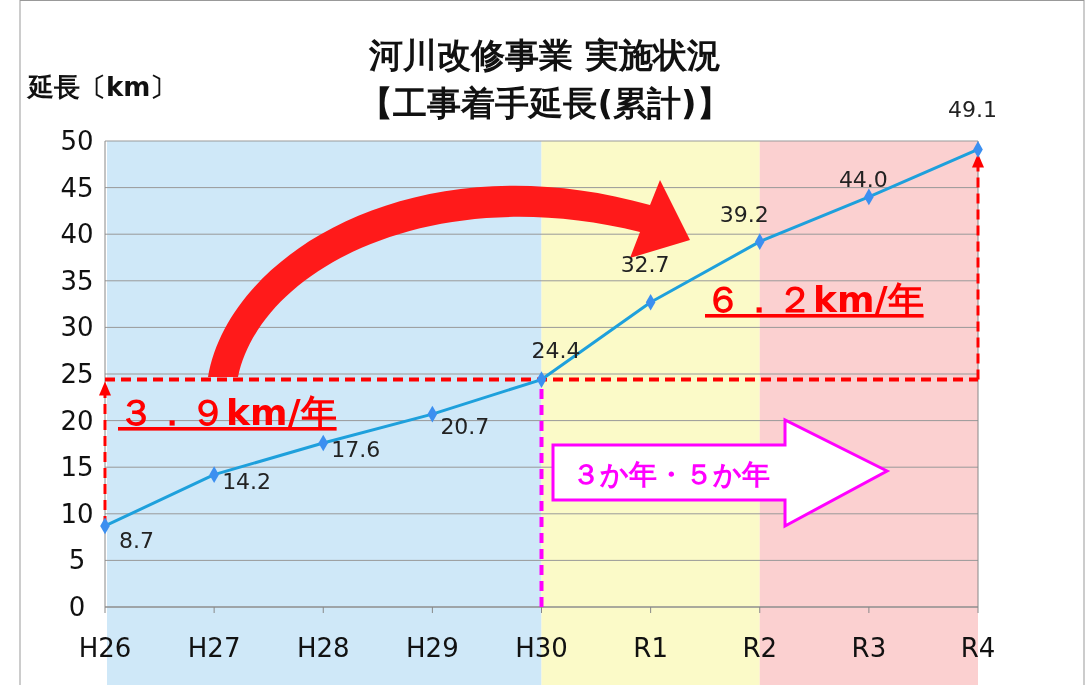  Describe the element at coordinates (136, 540) in the screenshot. I see `data-label: 8.7` at that location.